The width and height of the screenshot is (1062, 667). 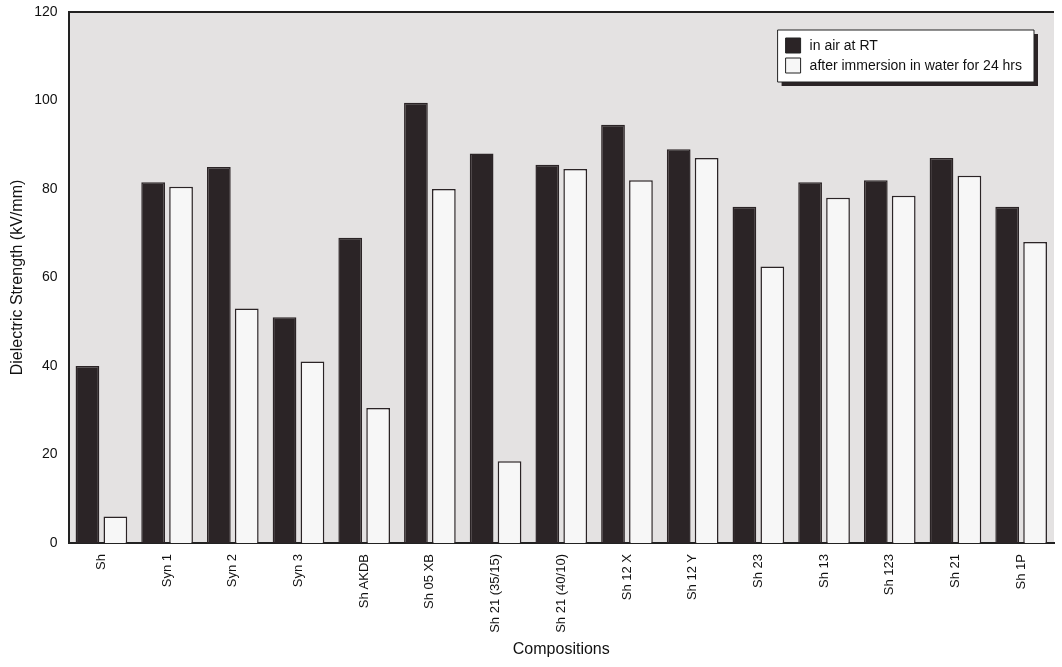 I want to click on legend-label: in air at RT, so click(x=844, y=44).